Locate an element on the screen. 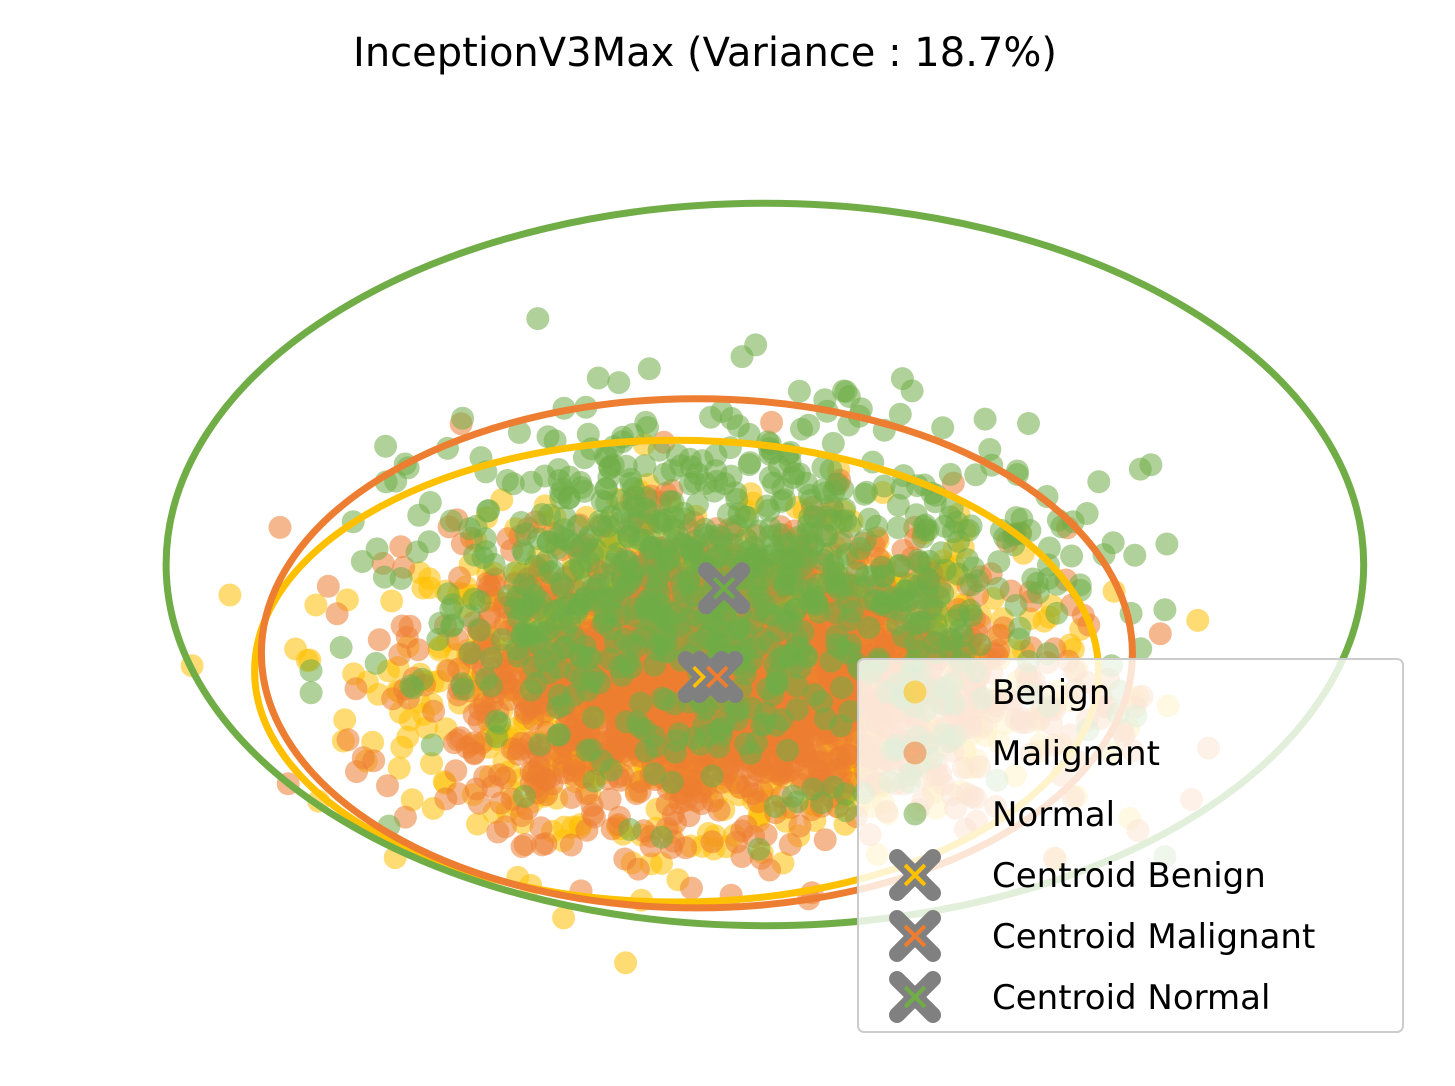  legend-marker-benign is located at coordinates (915, 692).